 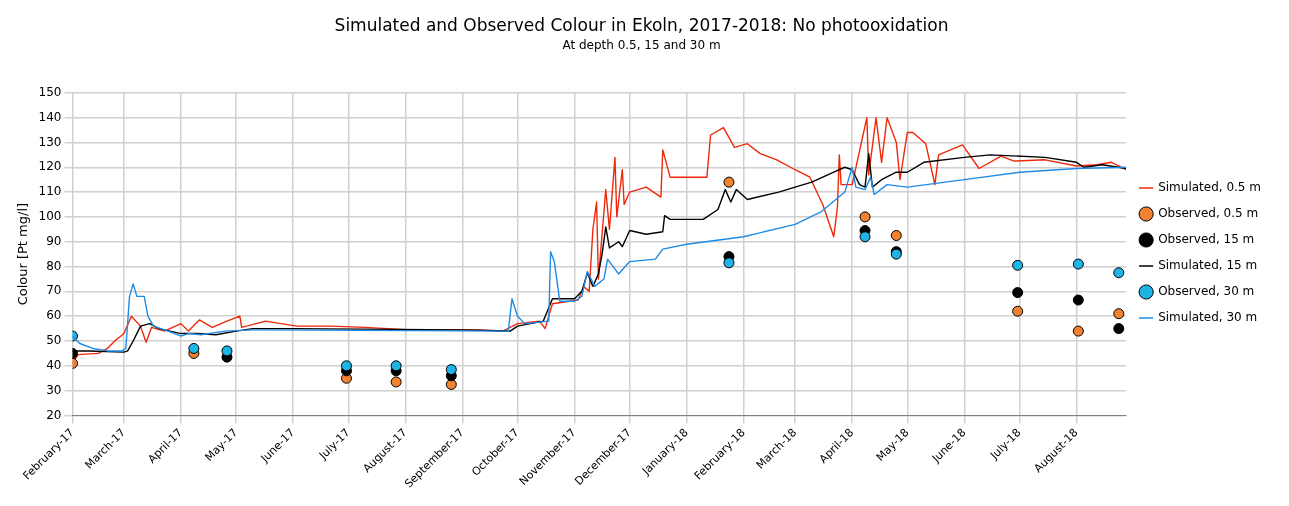 What do you see at coordinates (1206, 239) in the screenshot?
I see `legend-label: Observed, 15 m` at bounding box center [1206, 239].